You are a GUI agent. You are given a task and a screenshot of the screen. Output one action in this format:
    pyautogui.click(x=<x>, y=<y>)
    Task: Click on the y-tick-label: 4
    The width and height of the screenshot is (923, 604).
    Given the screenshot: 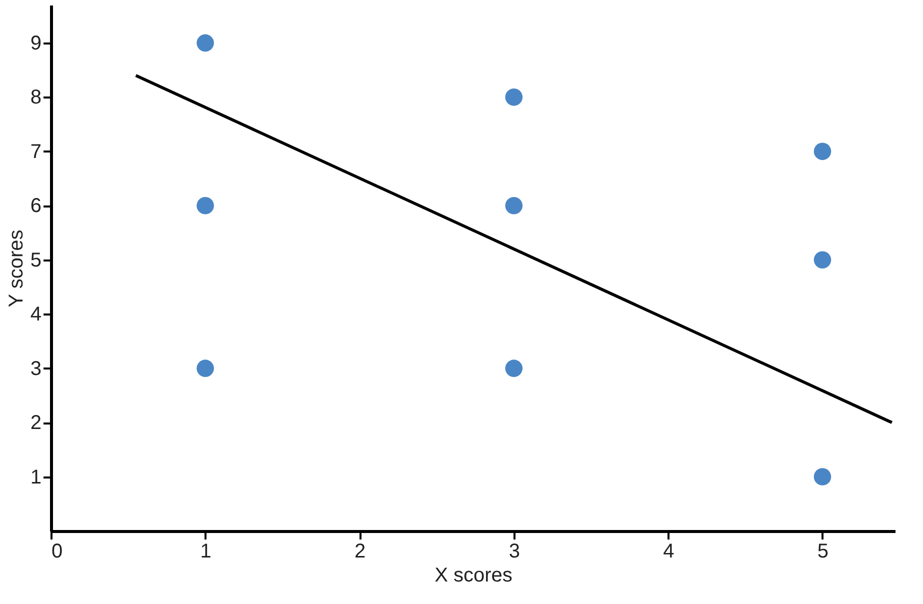 What is the action you would take?
    pyautogui.click(x=36, y=315)
    